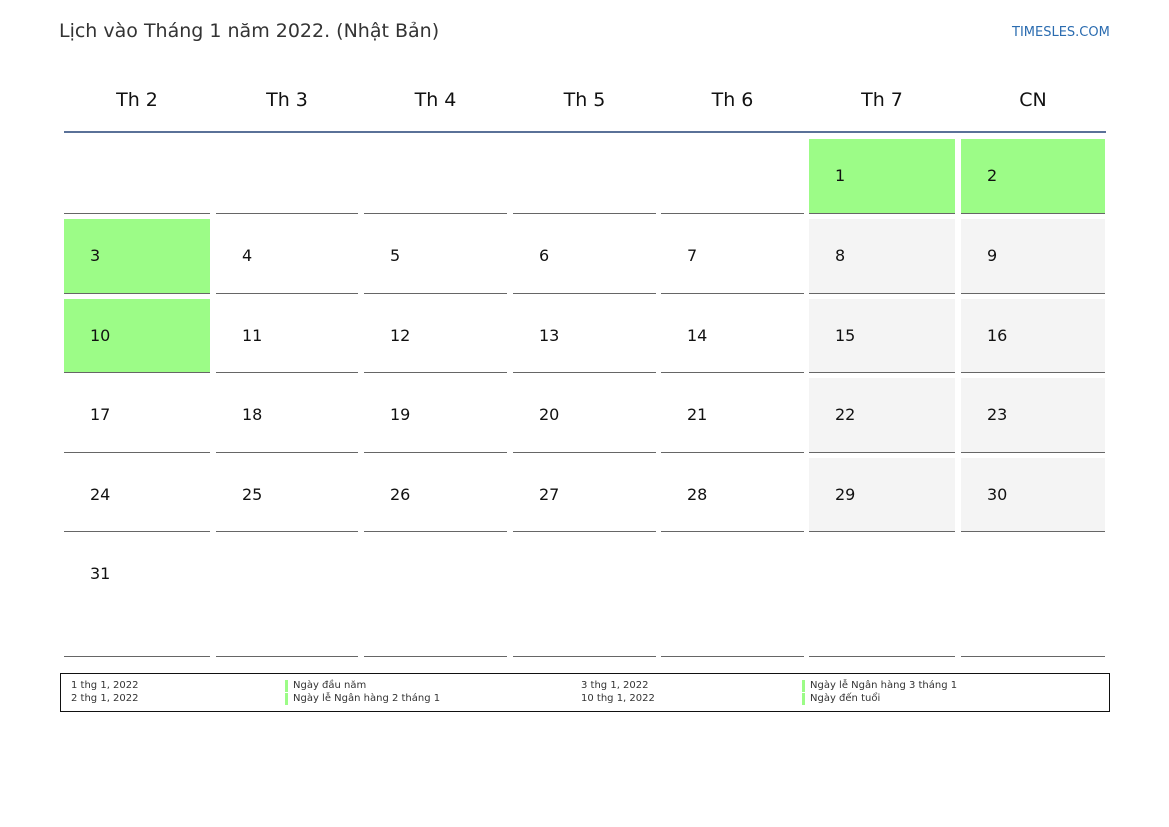 Image resolution: width=1169 pixels, height=827 pixels. Describe the element at coordinates (435, 495) in the screenshot. I see `day-cell: 26` at that location.